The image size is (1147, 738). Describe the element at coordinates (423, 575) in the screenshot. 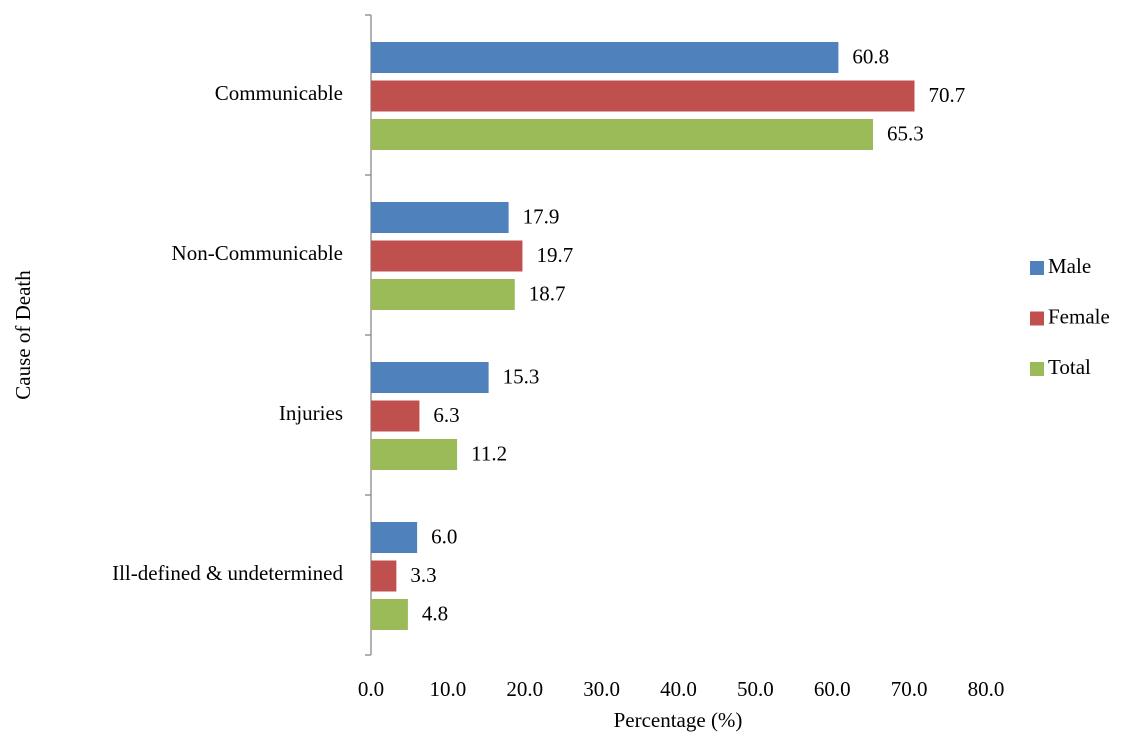

I see `data-label: 3.3` at that location.